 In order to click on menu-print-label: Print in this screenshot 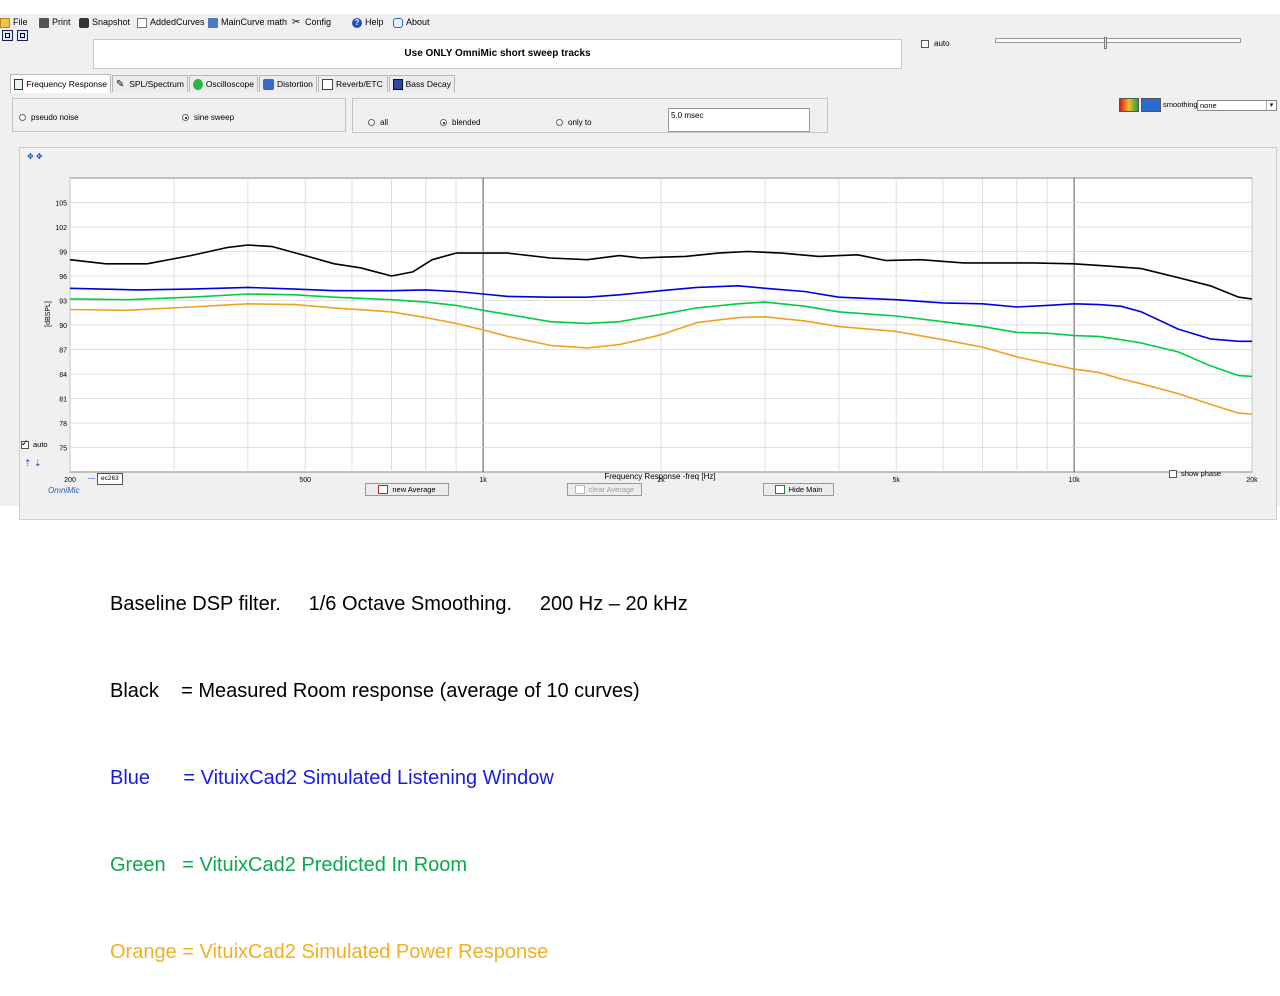, I will do `click(61, 22)`.